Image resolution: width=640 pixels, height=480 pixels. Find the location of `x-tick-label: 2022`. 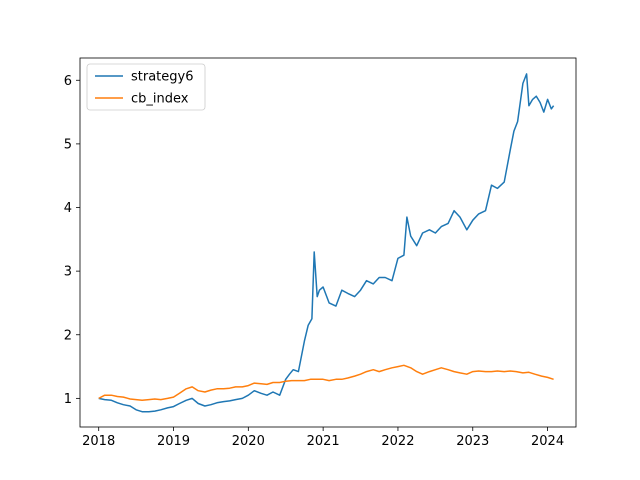

x-tick-label: 2022 is located at coordinates (397, 441).